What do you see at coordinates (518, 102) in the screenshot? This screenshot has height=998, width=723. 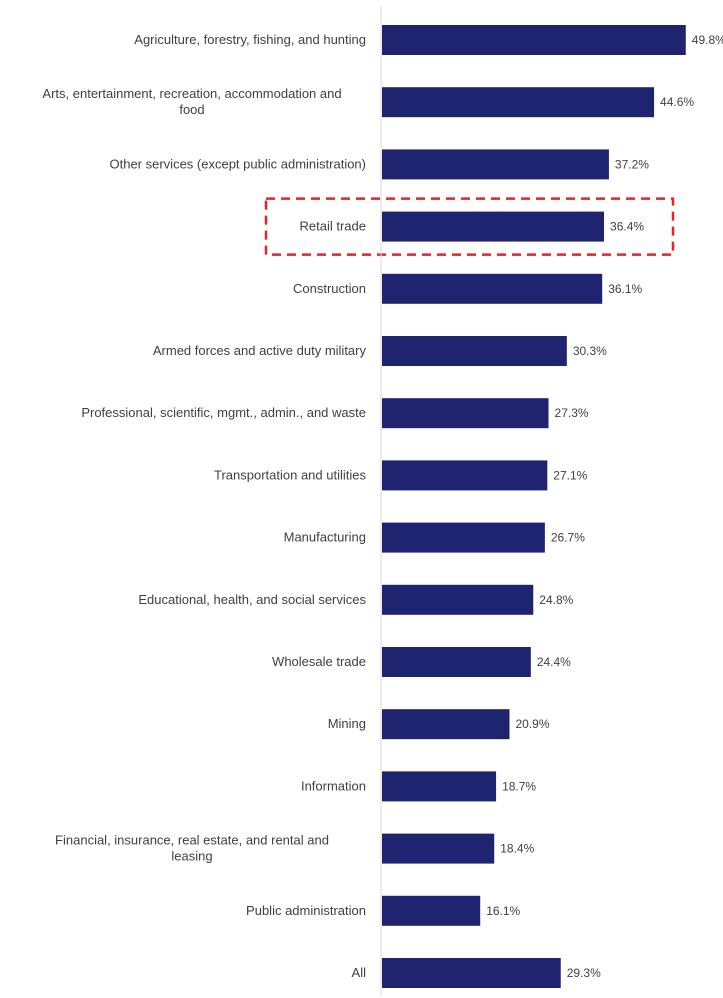 I see `bar-arts-entertainment-recreation-accommodation-and-food` at bounding box center [518, 102].